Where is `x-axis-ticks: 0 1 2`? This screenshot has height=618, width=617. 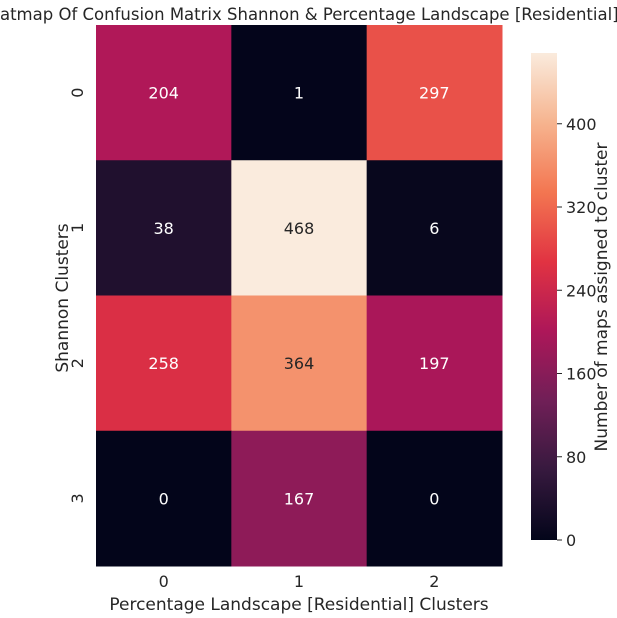 x-axis-ticks: 0 1 2 is located at coordinates (299, 581).